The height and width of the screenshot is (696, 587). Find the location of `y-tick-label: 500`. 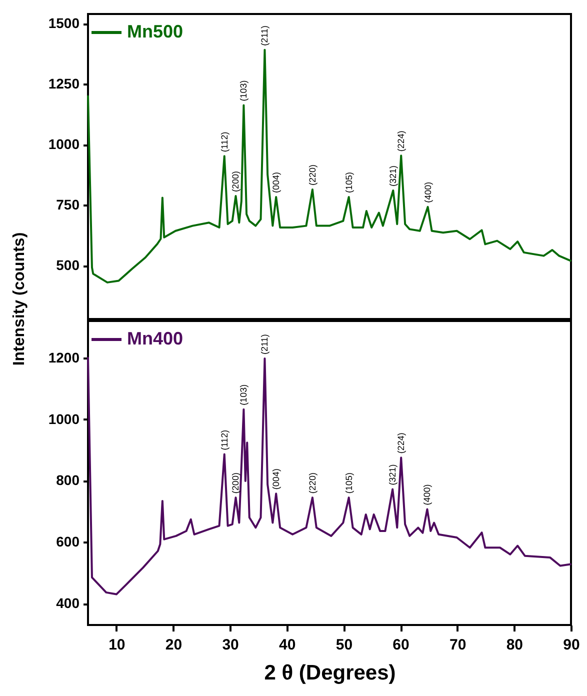

y-tick-label: 500 is located at coordinates (68, 265).